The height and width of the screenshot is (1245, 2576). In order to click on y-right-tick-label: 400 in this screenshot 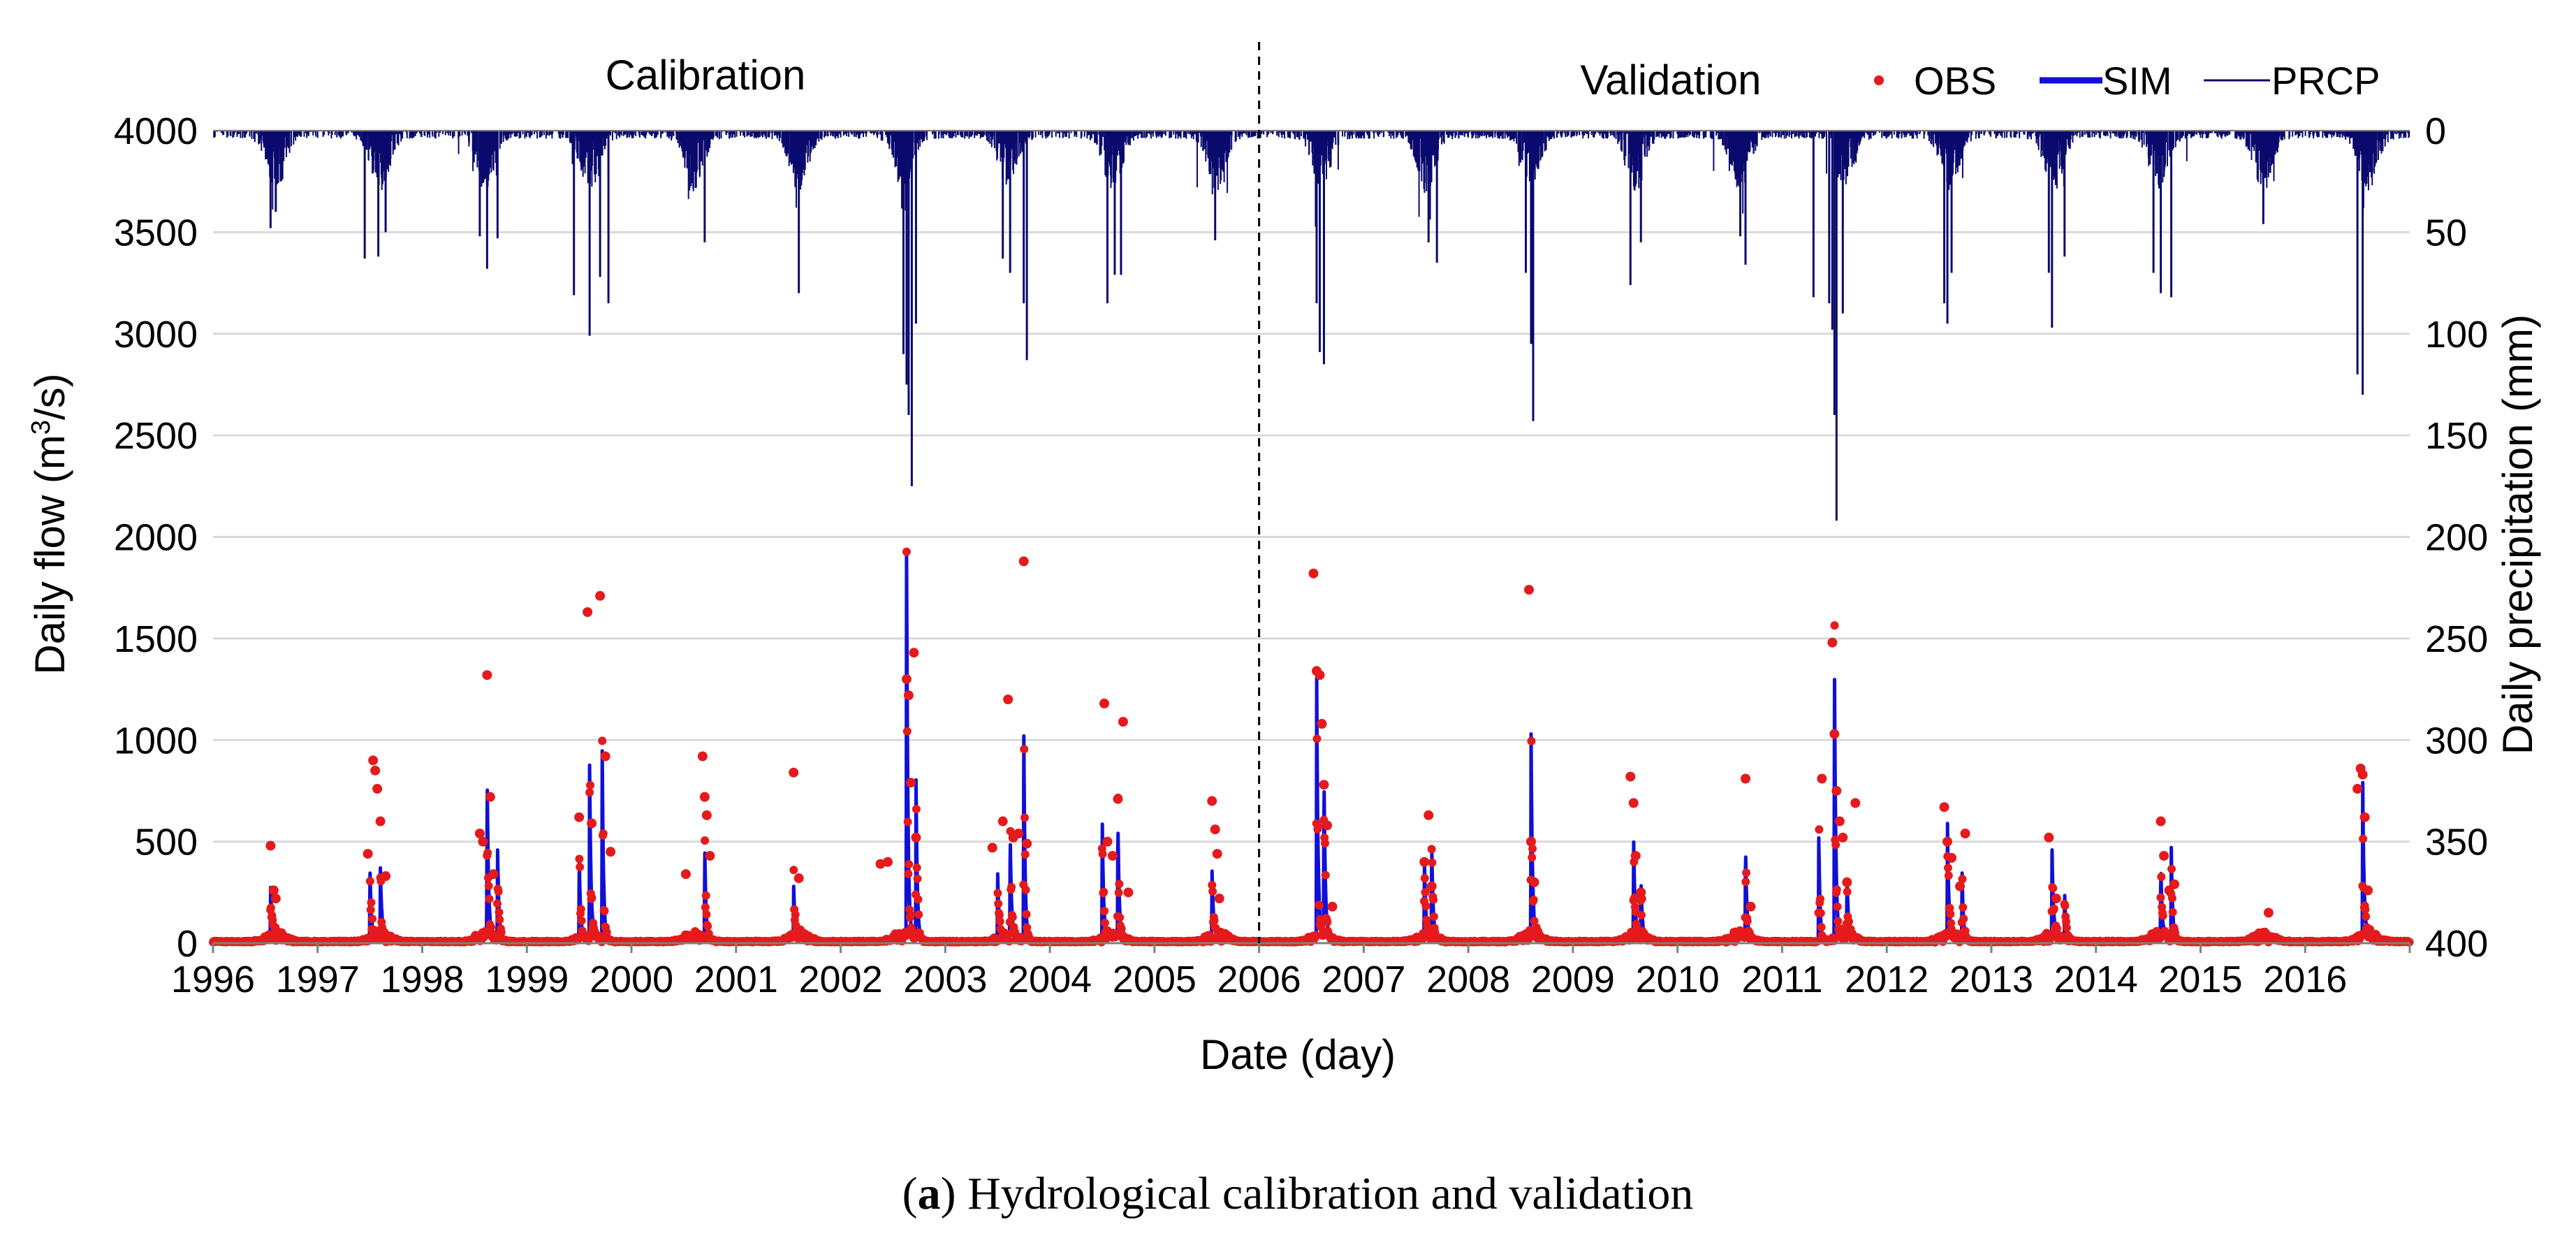, I will do `click(2456, 944)`.